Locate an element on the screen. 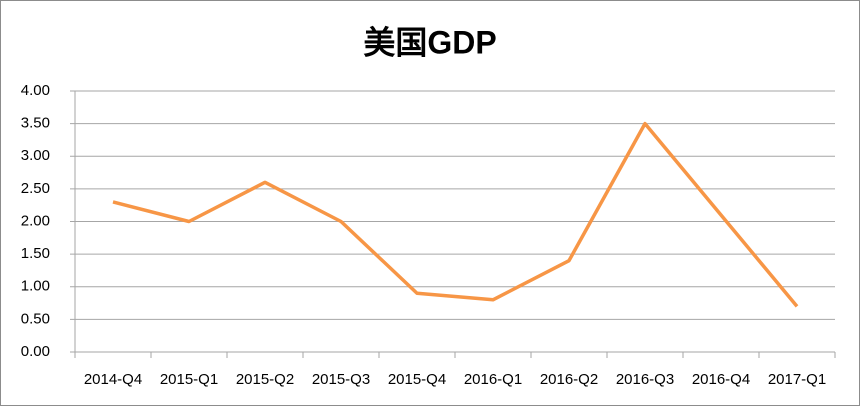 The height and width of the screenshot is (411, 860). y-tick-label: 1.00 is located at coordinates (35, 286).